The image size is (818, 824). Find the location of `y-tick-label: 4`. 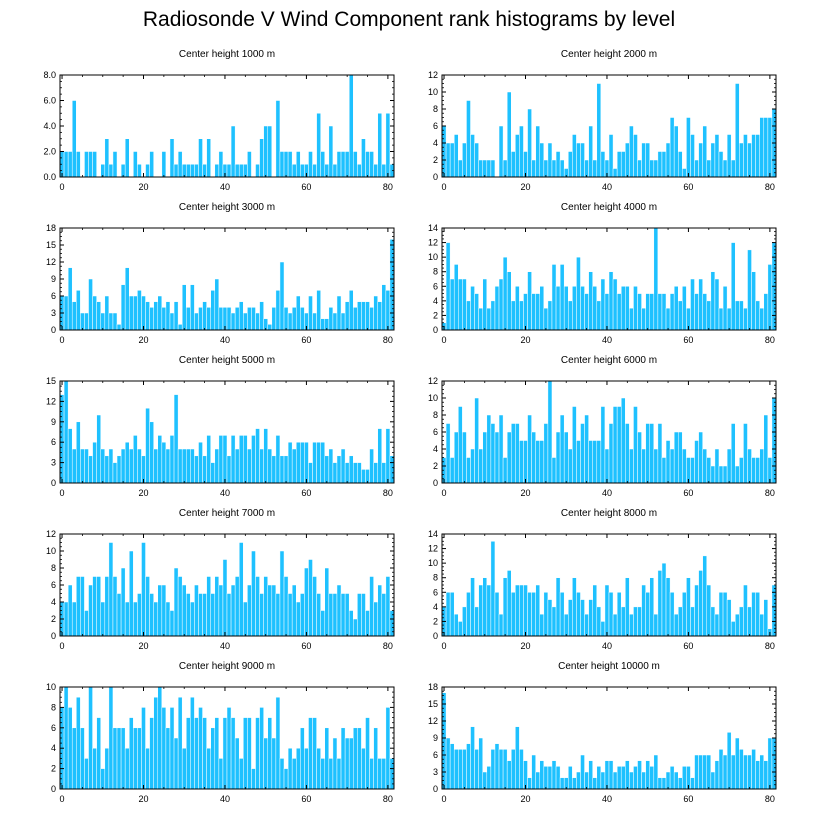

y-tick-label: 4 is located at coordinates (435, 607).